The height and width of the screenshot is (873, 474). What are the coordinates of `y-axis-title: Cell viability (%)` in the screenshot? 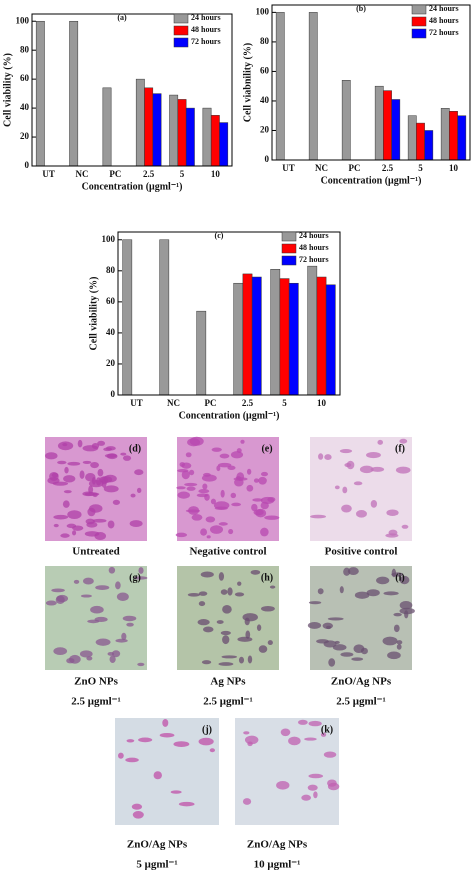 It's located at (7, 90).